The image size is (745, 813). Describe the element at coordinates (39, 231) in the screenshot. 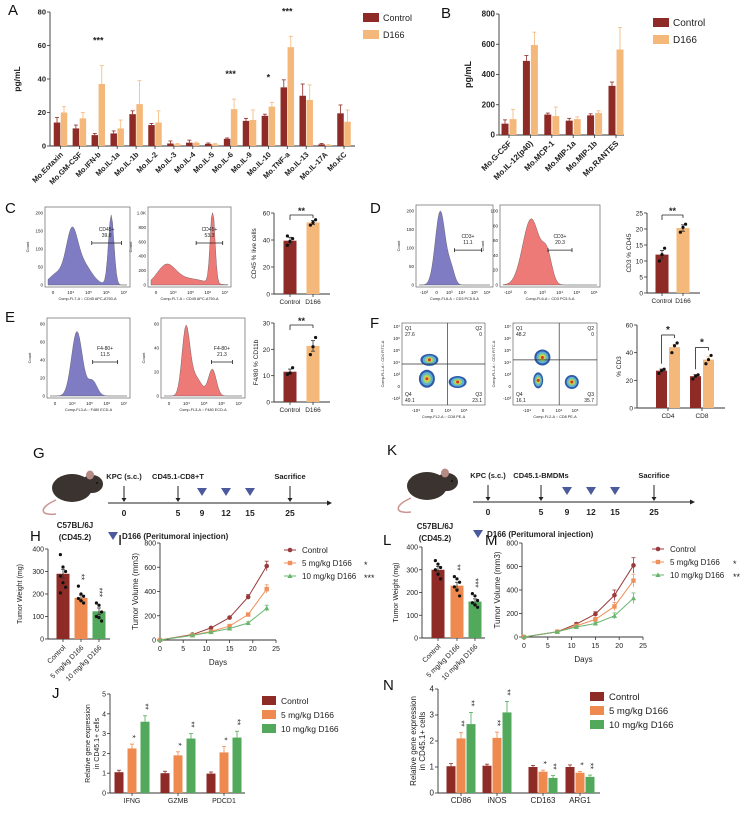

I see `y-tick-label: 150` at that location.